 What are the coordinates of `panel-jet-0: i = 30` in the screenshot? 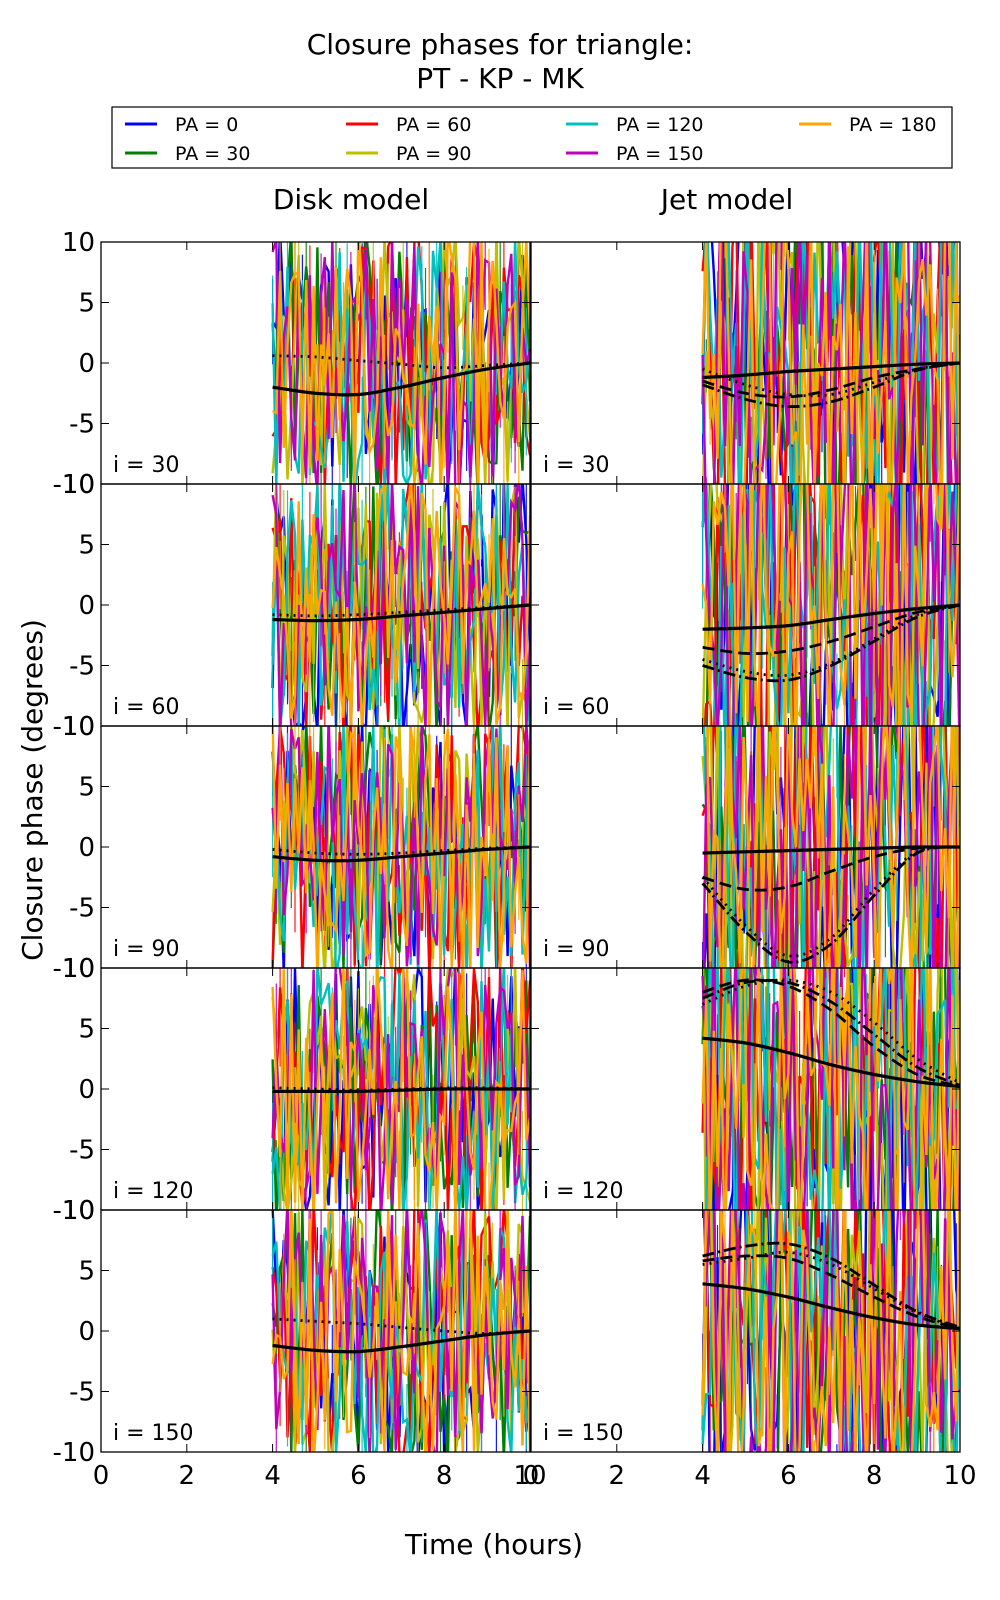 It's located at (745, 363).